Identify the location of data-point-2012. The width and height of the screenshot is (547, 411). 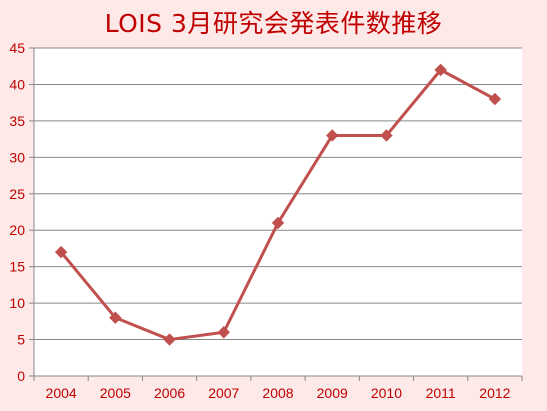
(495, 99).